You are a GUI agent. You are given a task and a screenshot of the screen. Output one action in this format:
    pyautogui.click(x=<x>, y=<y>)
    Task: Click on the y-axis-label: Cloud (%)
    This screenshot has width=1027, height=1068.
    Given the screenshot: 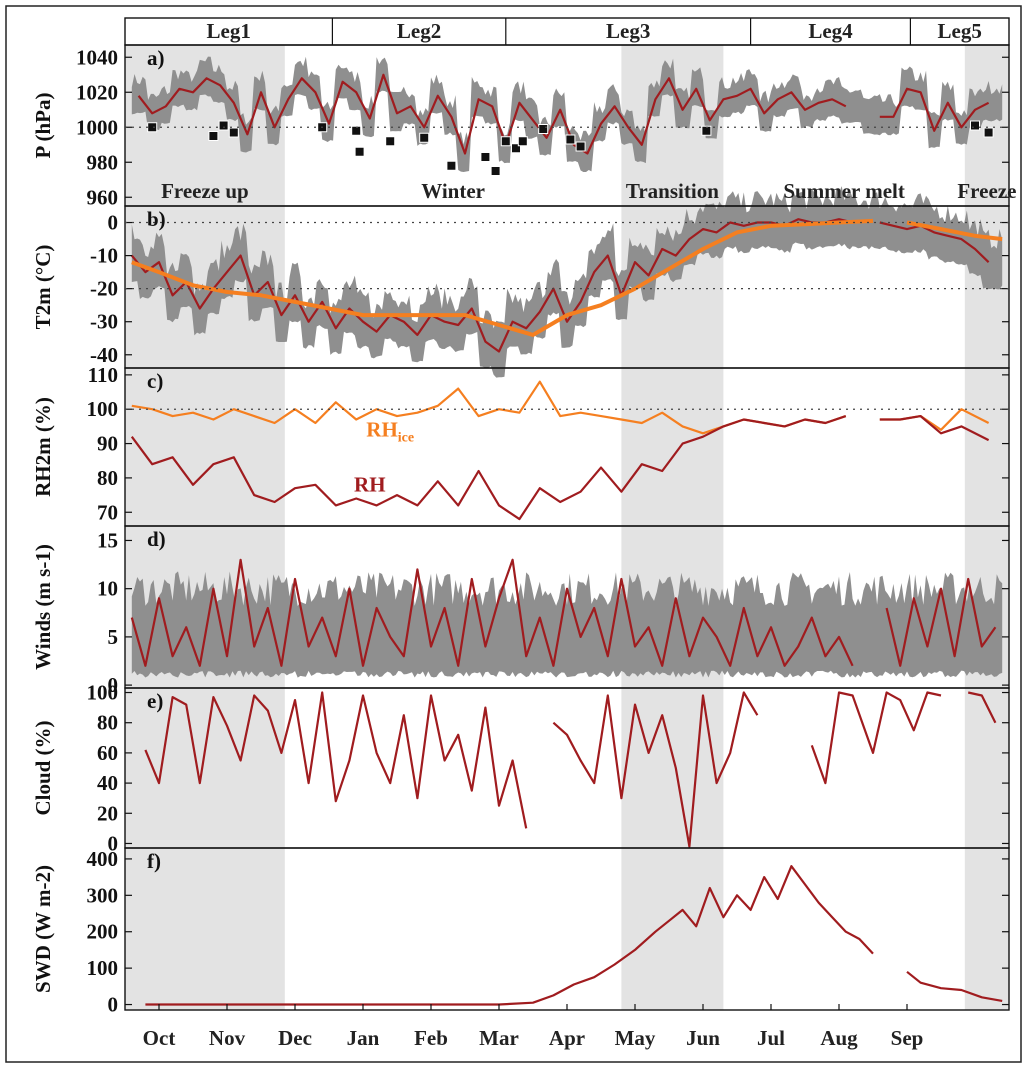 What is the action you would take?
    pyautogui.click(x=43, y=767)
    